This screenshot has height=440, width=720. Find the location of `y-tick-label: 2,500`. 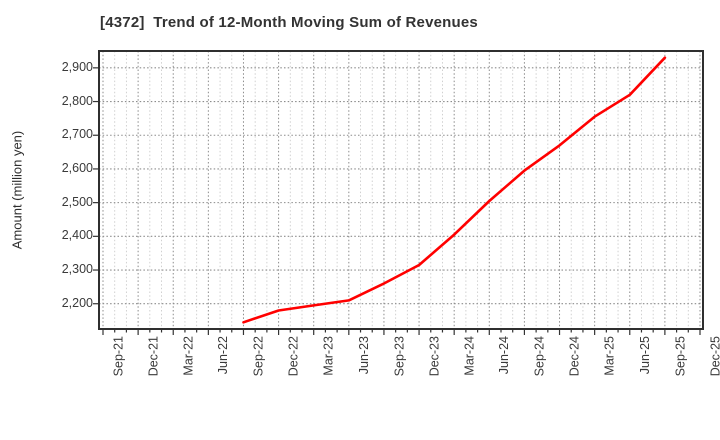

y-tick-label: 2,500 is located at coordinates (77, 201).